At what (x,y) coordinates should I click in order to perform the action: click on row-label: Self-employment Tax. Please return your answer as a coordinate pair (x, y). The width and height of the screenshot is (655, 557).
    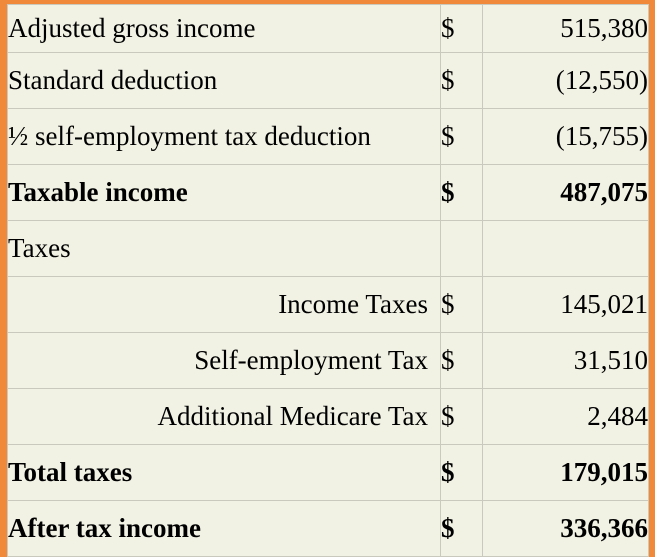
    Looking at the image, I should click on (224, 360).